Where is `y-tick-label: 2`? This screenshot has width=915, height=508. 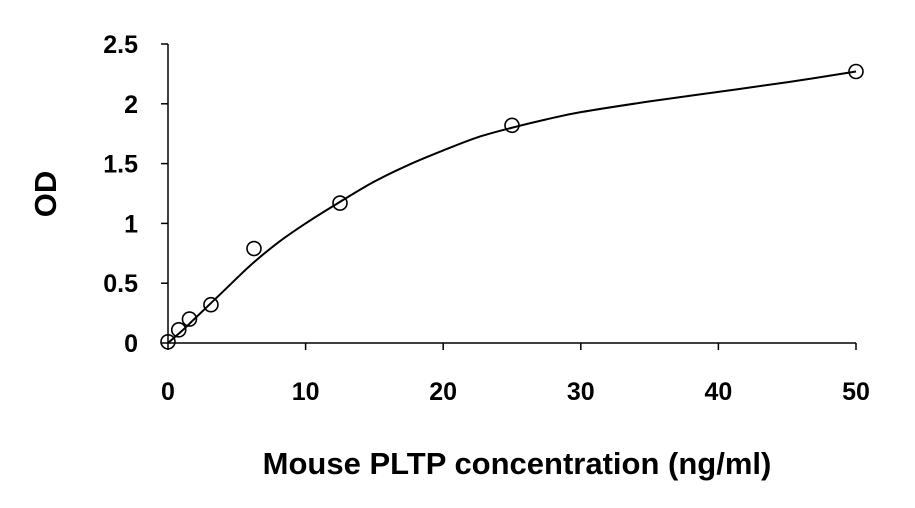 y-tick-label: 2 is located at coordinates (131, 105).